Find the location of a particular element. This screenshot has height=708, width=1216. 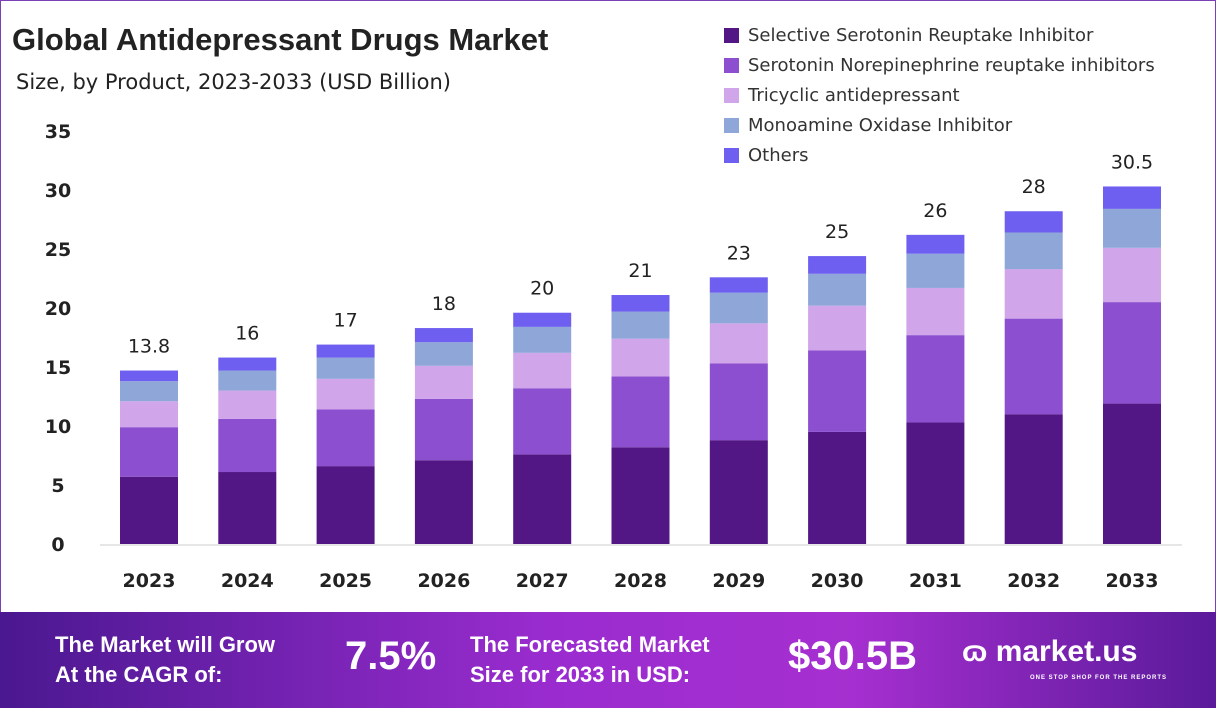

x-tick-label: 2024 is located at coordinates (247, 581).